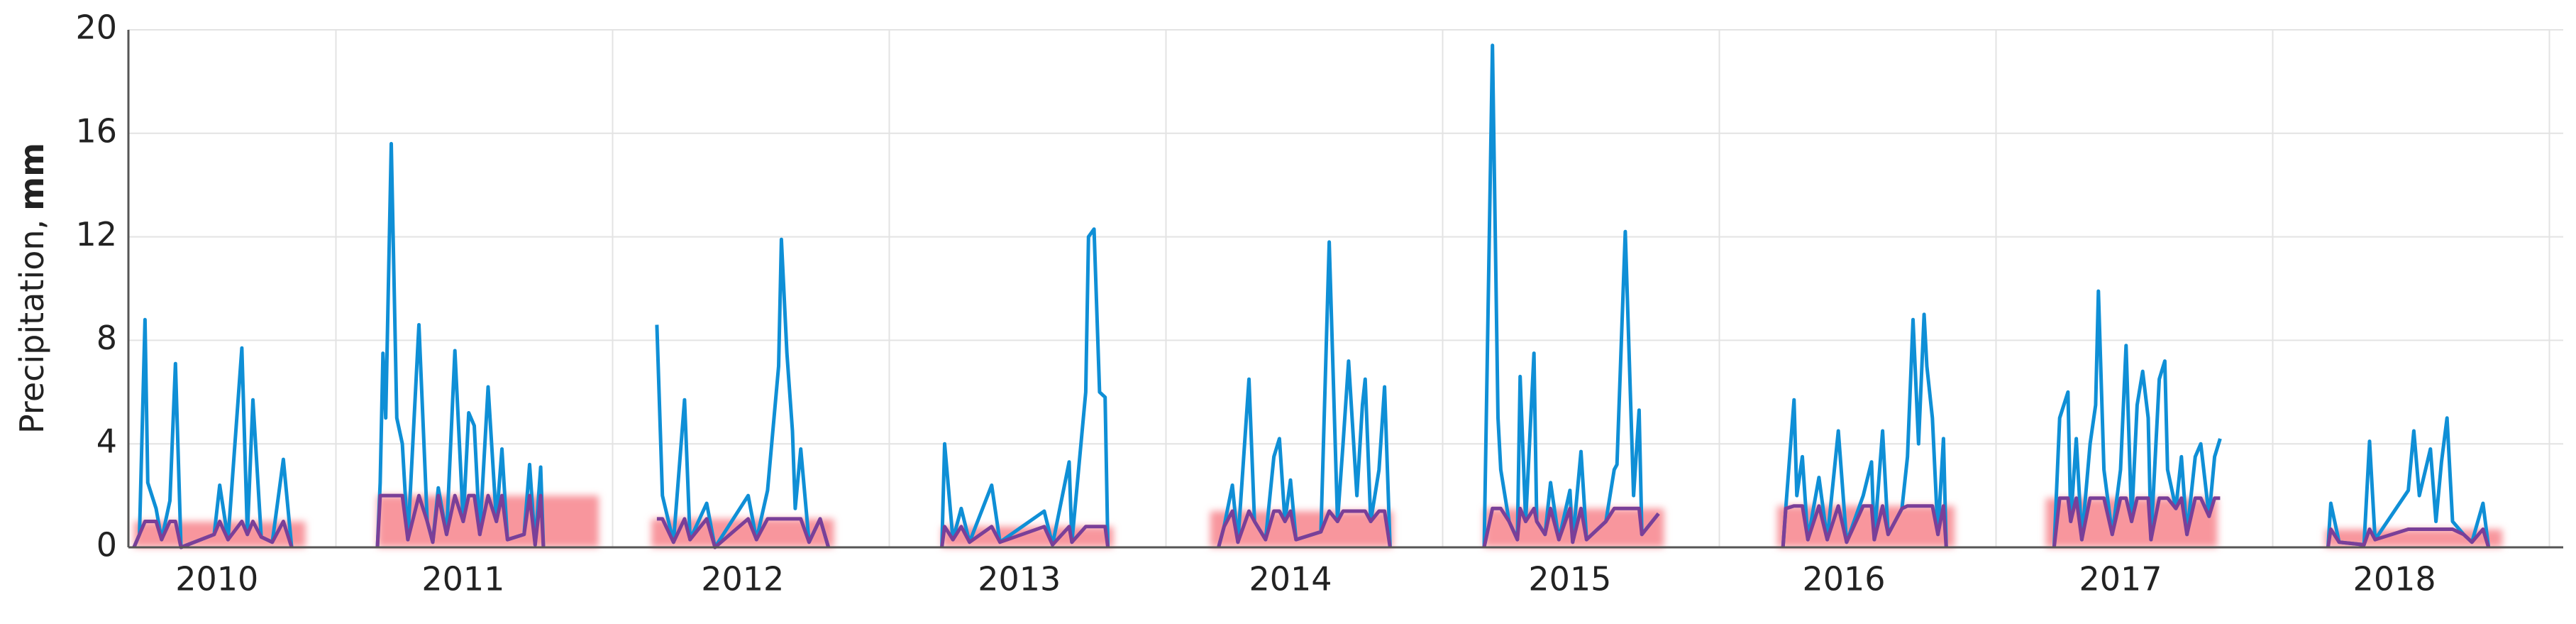 This screenshot has height=624, width=2576. Describe the element at coordinates (1019, 579) in the screenshot. I see `x-tick-label: 2013` at that location.